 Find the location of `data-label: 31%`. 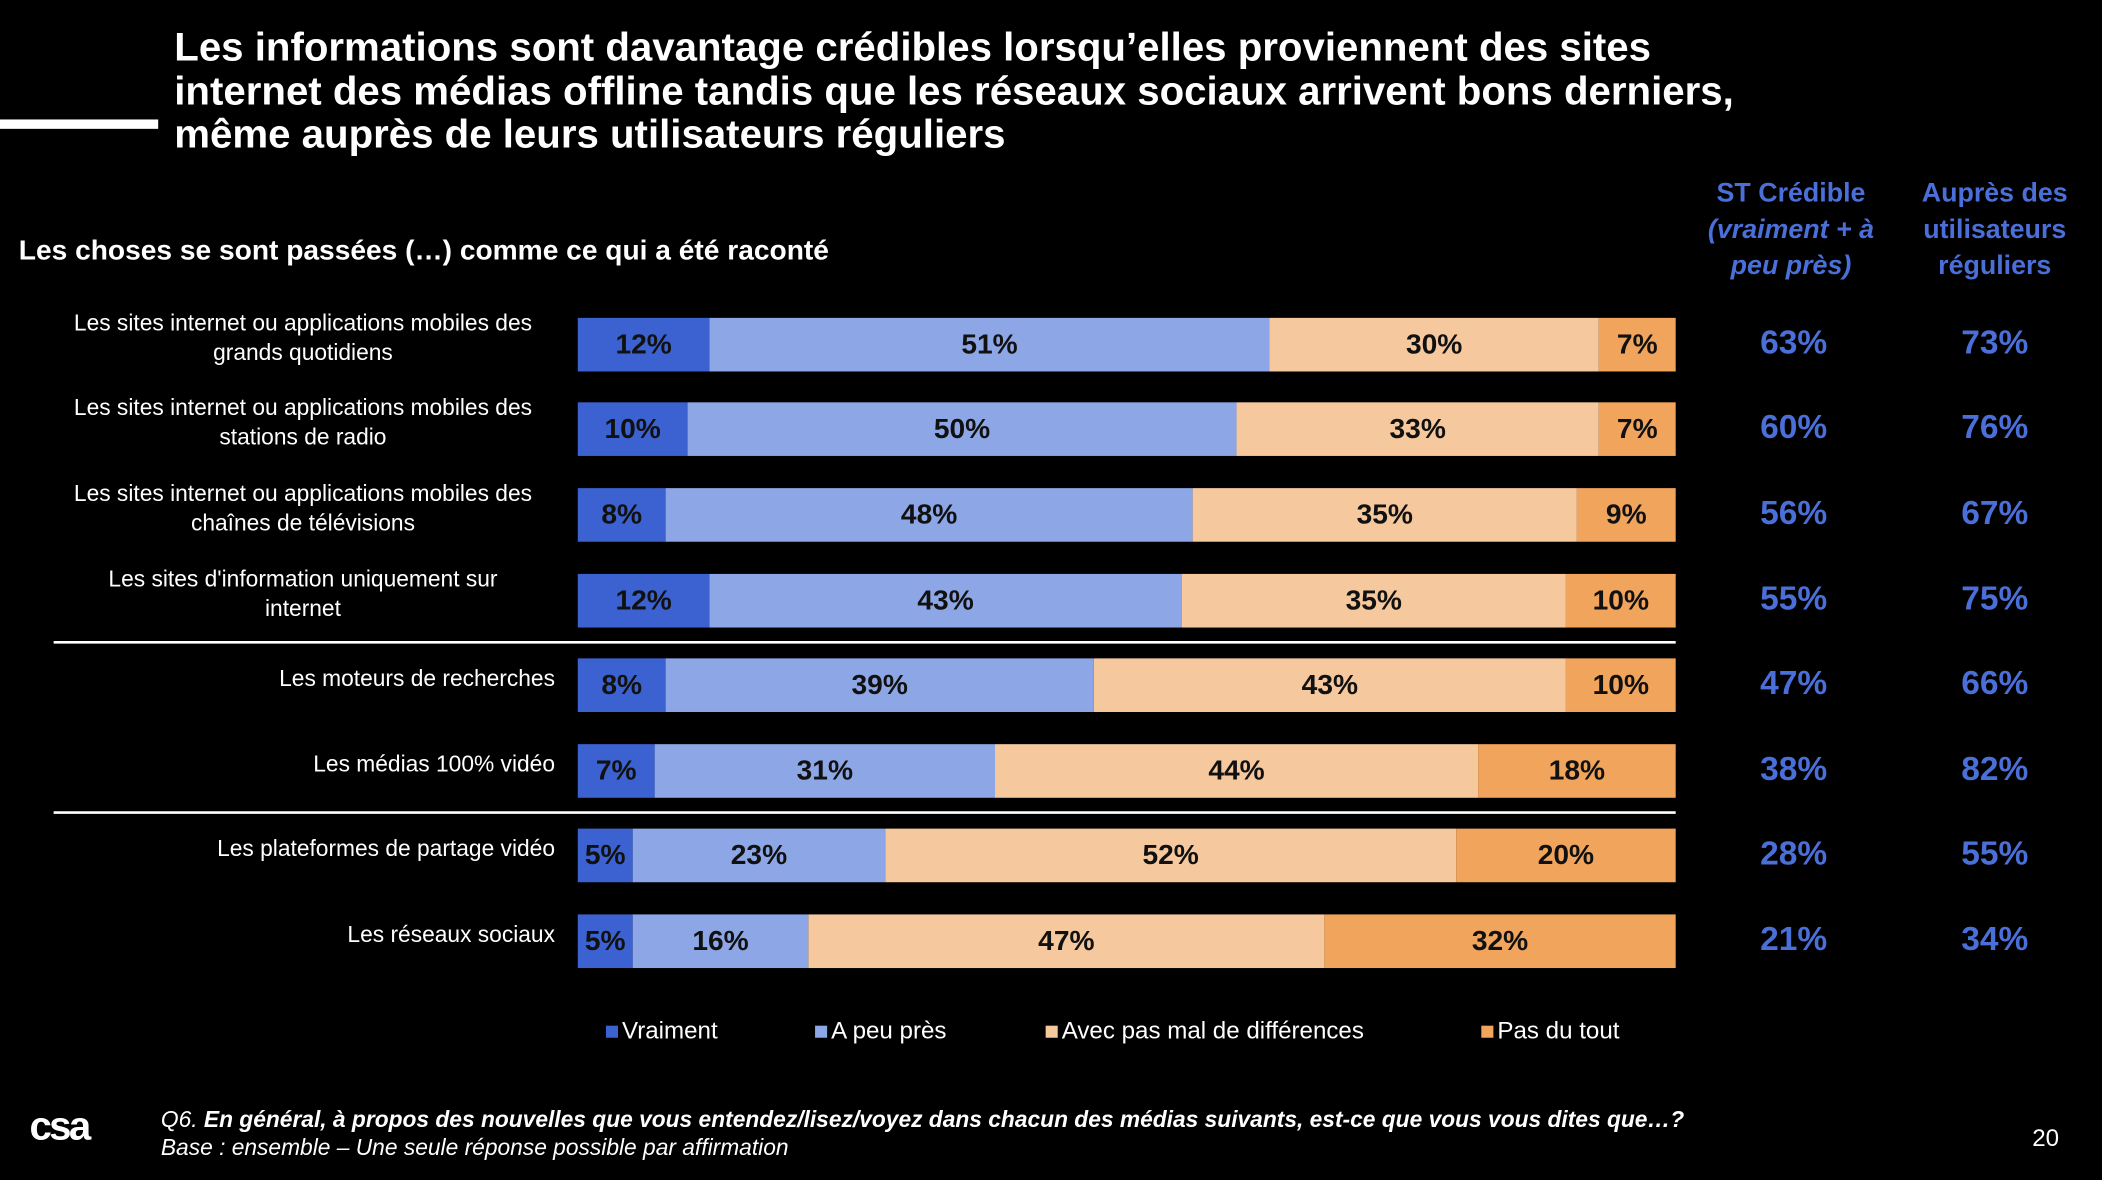

data-label: 31% is located at coordinates (825, 770).